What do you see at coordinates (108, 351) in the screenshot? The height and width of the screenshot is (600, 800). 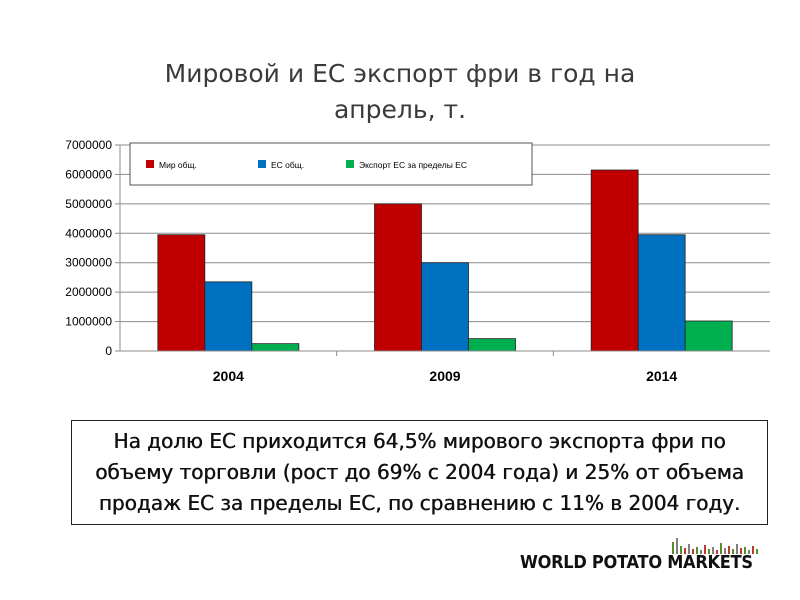 I see `y-tick-label: 0` at bounding box center [108, 351].